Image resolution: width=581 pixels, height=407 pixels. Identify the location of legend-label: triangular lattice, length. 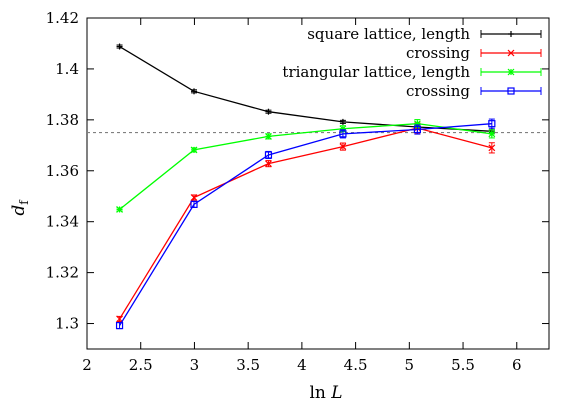
(376, 72).